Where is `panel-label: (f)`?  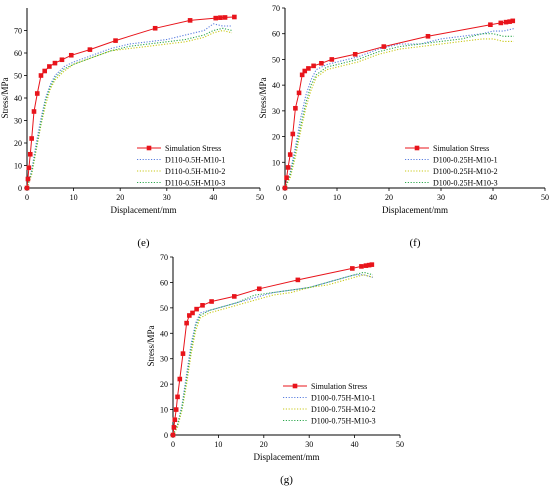
panel-label: (f) is located at coordinates (415, 243).